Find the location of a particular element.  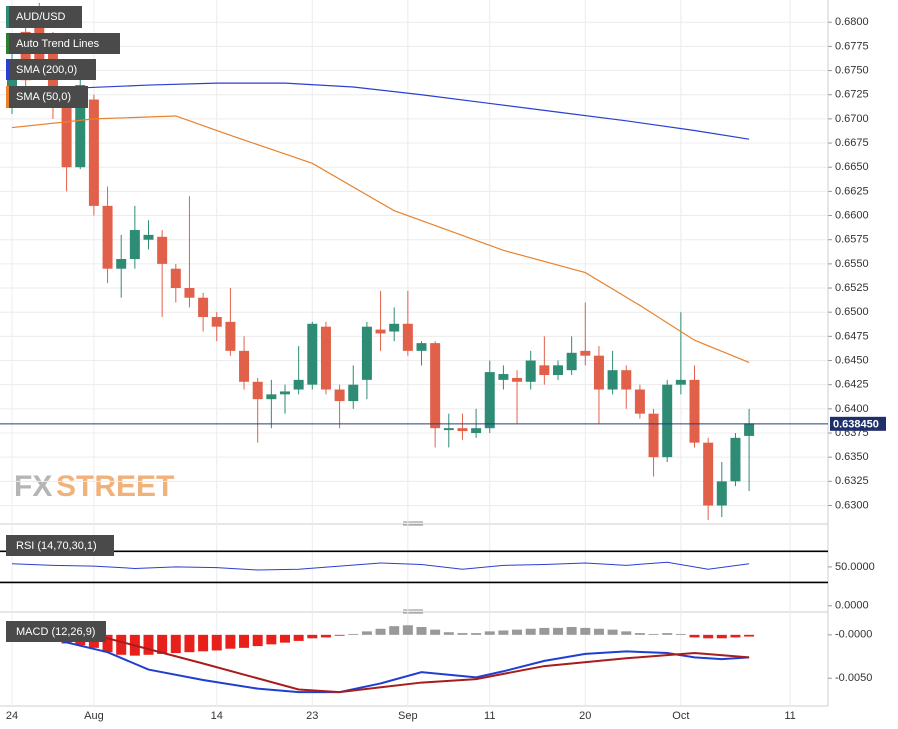

last-price-label: 0.638450 is located at coordinates (856, 425).